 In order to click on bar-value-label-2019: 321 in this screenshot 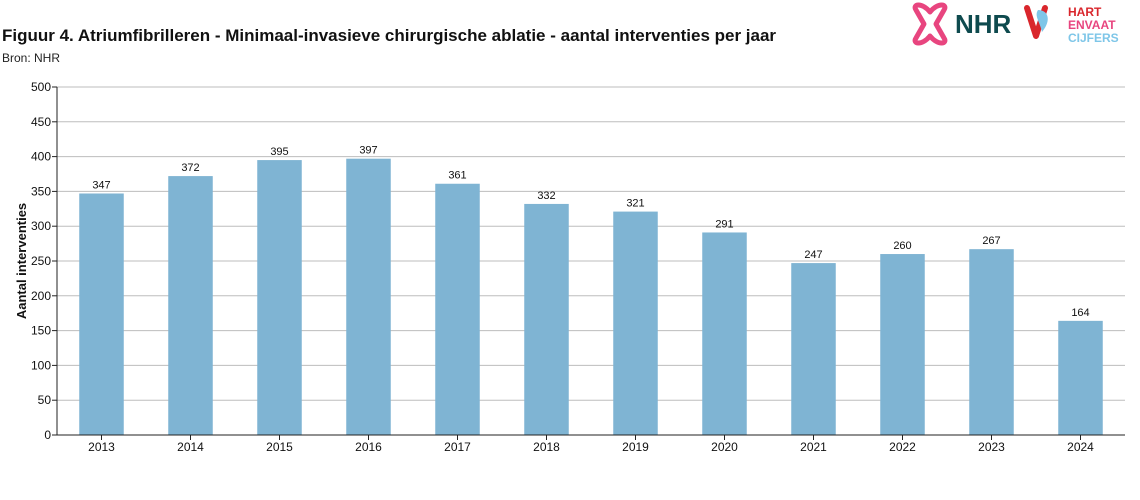, I will do `click(635, 204)`.